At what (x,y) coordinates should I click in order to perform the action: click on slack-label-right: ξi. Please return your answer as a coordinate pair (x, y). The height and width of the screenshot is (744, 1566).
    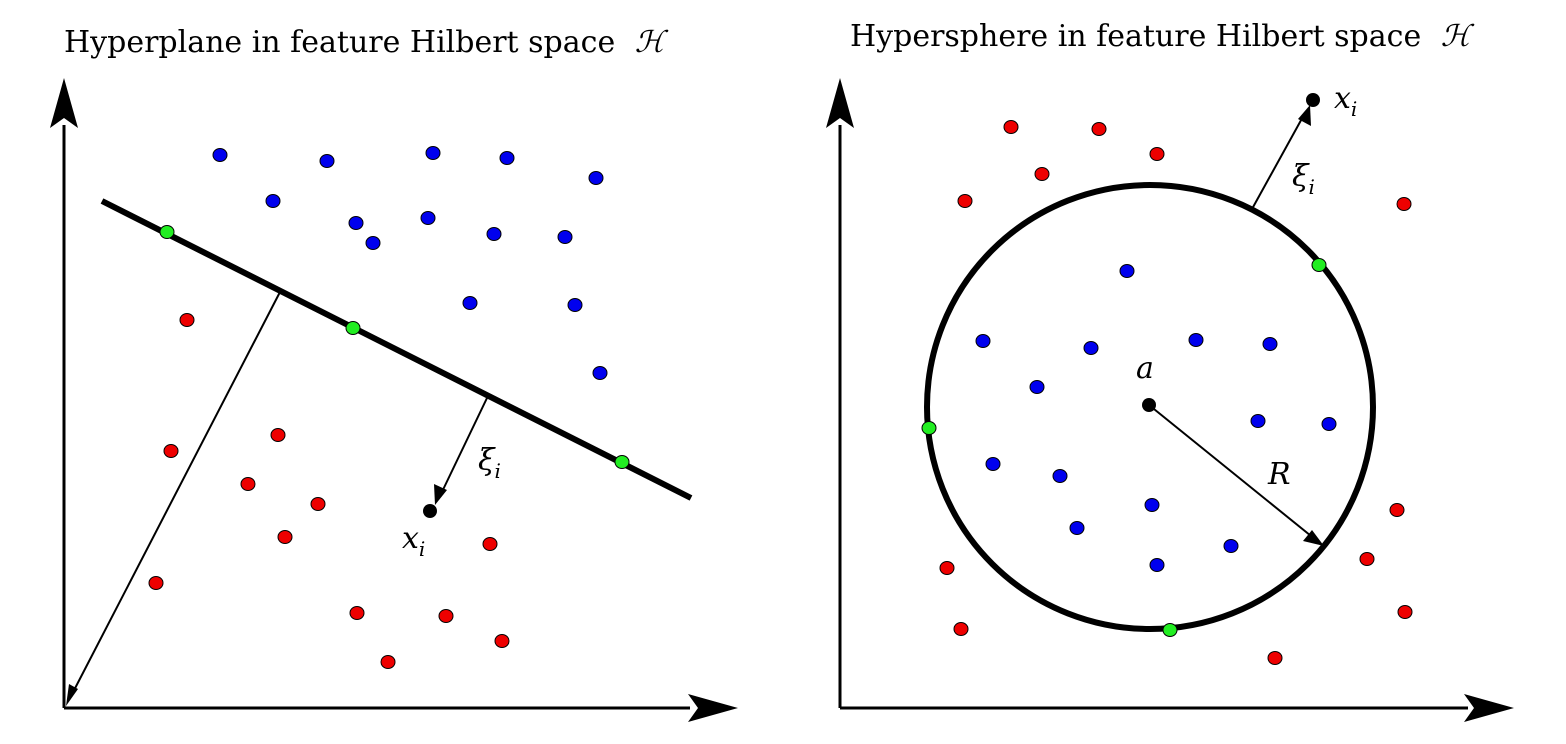
    Looking at the image, I should click on (1303, 179).